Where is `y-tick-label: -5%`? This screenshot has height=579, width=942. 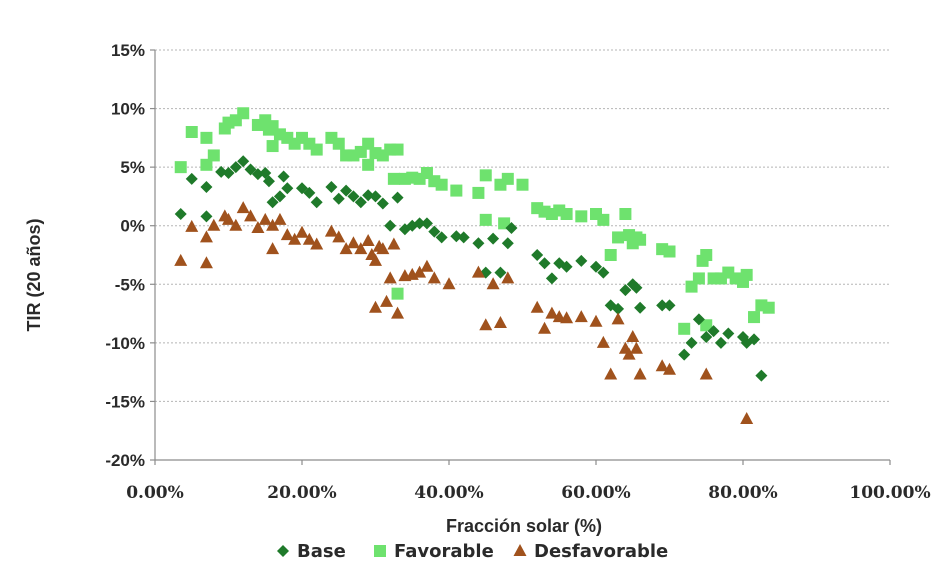 y-tick-label: -5% is located at coordinates (130, 284).